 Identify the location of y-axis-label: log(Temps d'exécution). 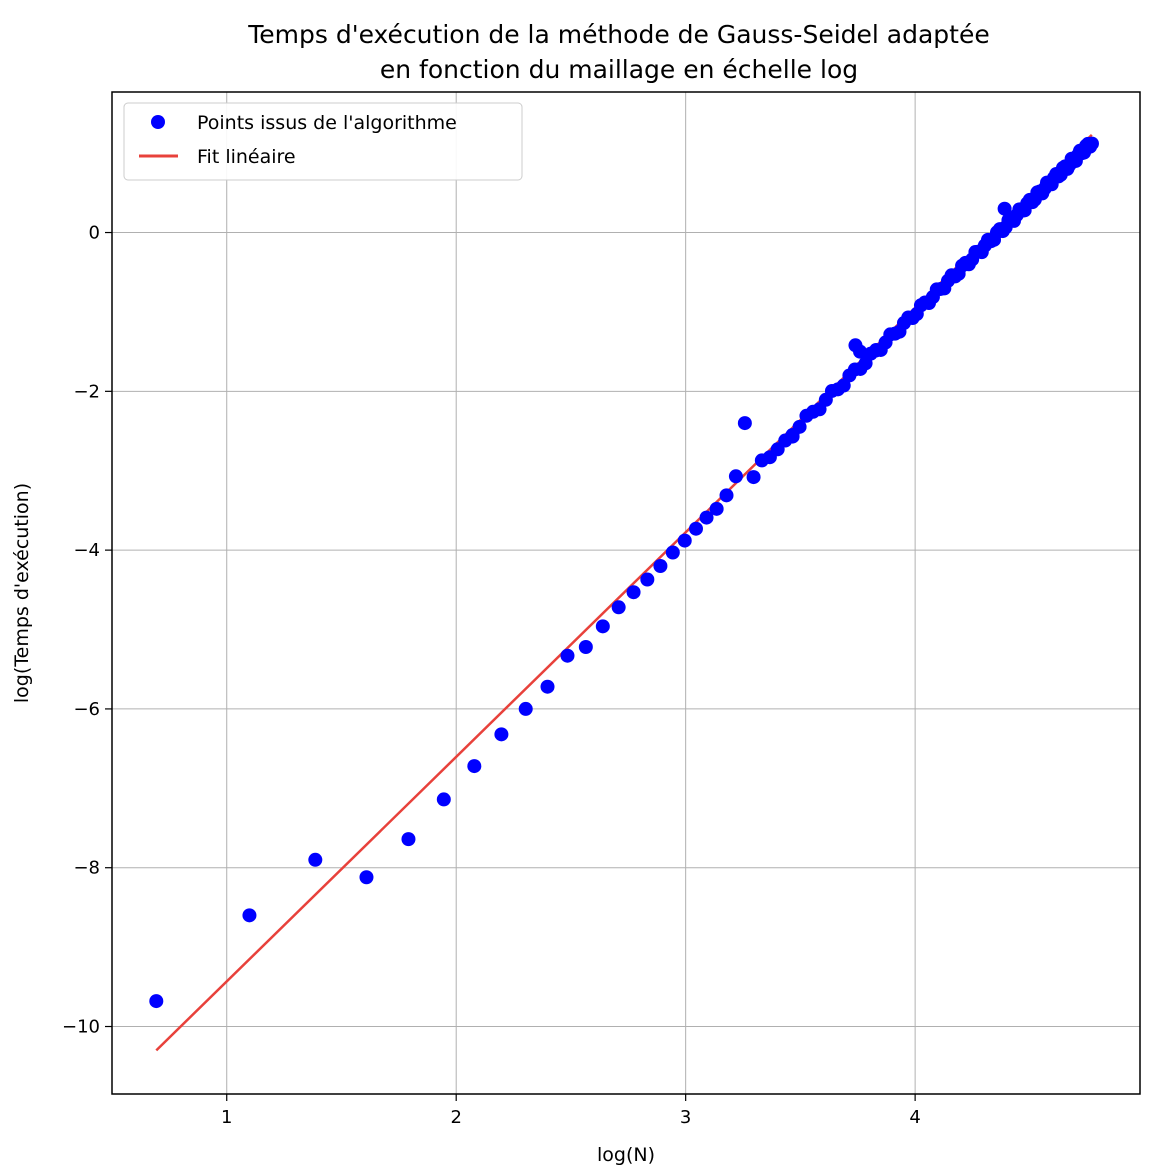
(22, 593).